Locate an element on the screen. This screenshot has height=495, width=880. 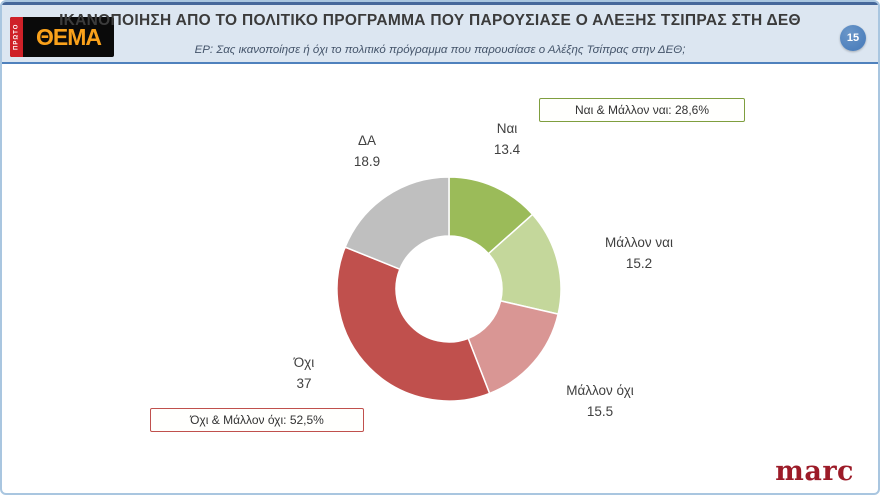
page-number-badge: 15 is located at coordinates (853, 38).